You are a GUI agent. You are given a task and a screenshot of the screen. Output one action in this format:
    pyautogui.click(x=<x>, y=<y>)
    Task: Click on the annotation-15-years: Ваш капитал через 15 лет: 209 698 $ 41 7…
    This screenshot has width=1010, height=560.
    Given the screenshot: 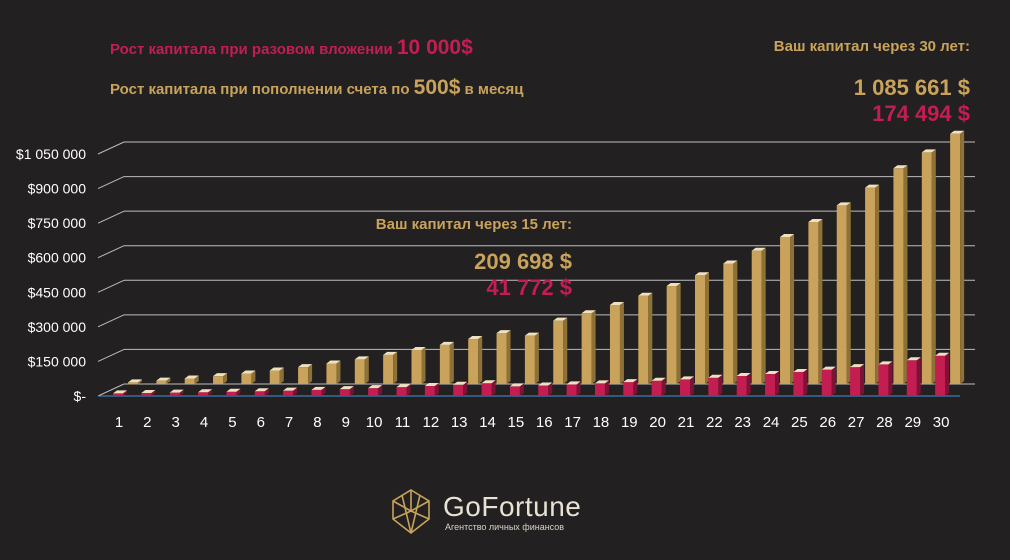 What is the action you would take?
    pyautogui.click(x=474, y=258)
    